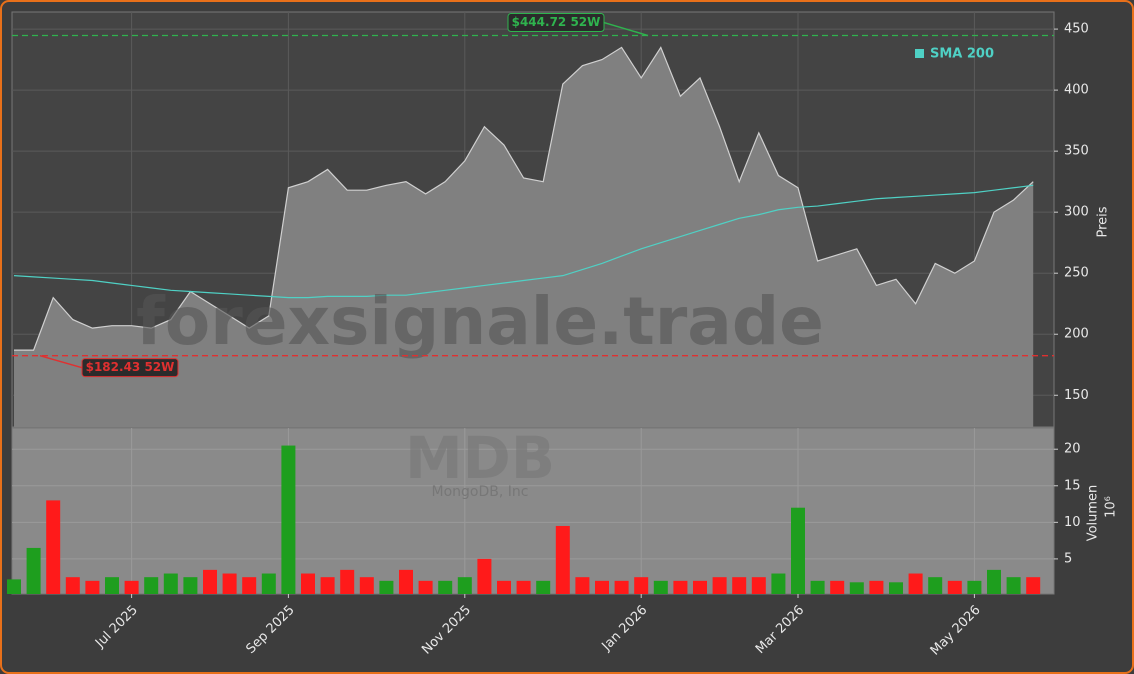 The height and width of the screenshot is (674, 1134). I want to click on watermark: forexsignale.trade, so click(480, 321).